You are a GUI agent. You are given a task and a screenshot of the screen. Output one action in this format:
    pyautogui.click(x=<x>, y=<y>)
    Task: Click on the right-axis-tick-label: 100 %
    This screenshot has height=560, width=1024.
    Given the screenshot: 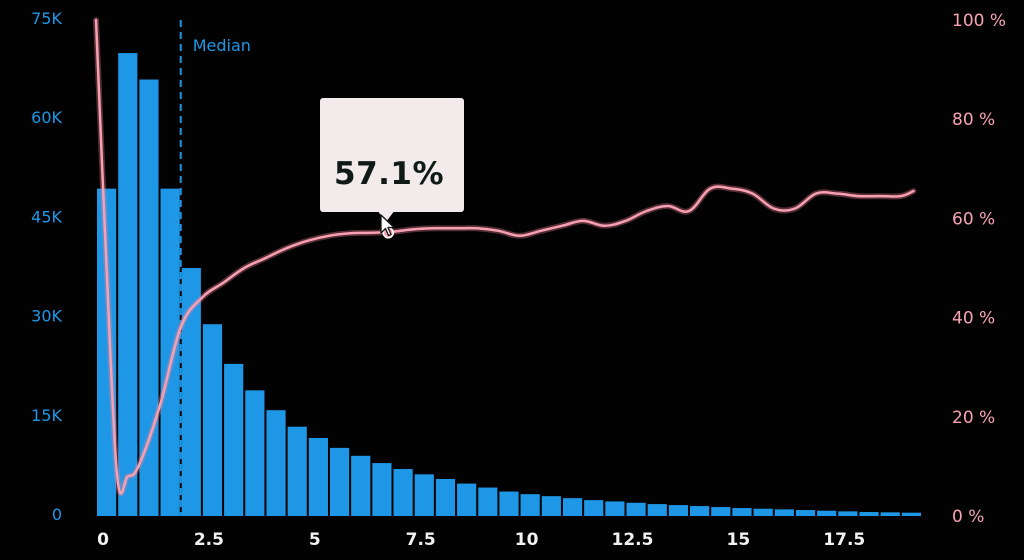 What is the action you would take?
    pyautogui.click(x=979, y=21)
    